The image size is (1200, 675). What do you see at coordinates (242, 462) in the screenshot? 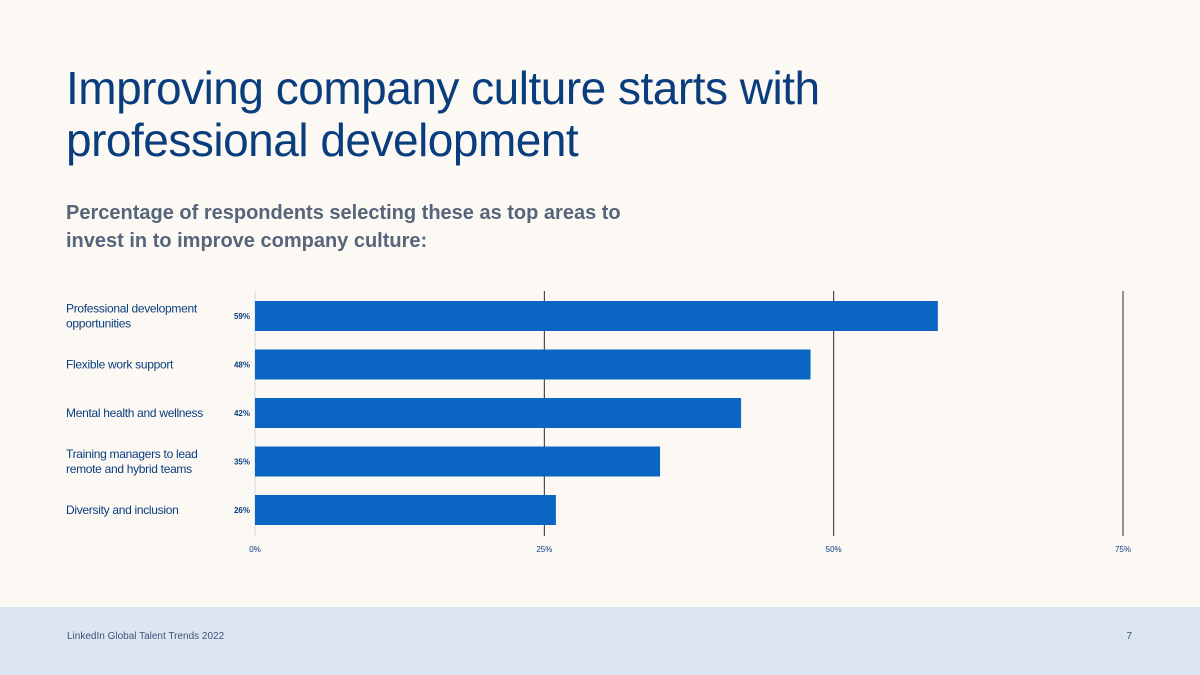
I see `bar-value-label: 35%` at bounding box center [242, 462].